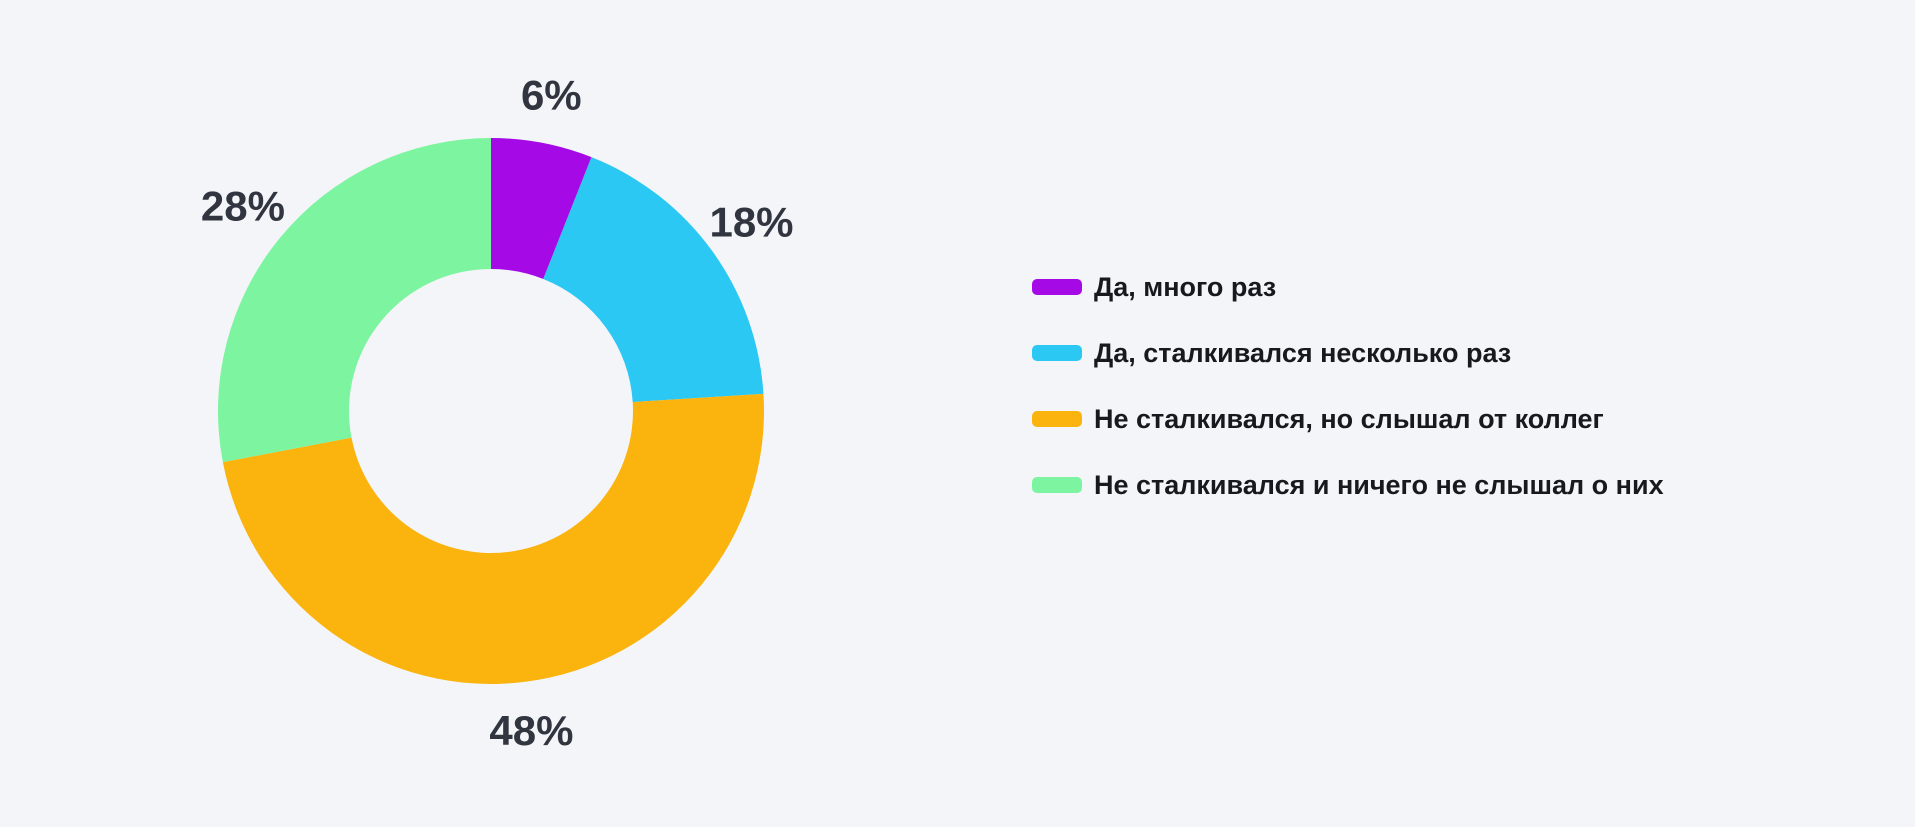  Describe the element at coordinates (1303, 353) in the screenshot. I see `legend-label-2: Да, сталкивался несколько раз` at that location.